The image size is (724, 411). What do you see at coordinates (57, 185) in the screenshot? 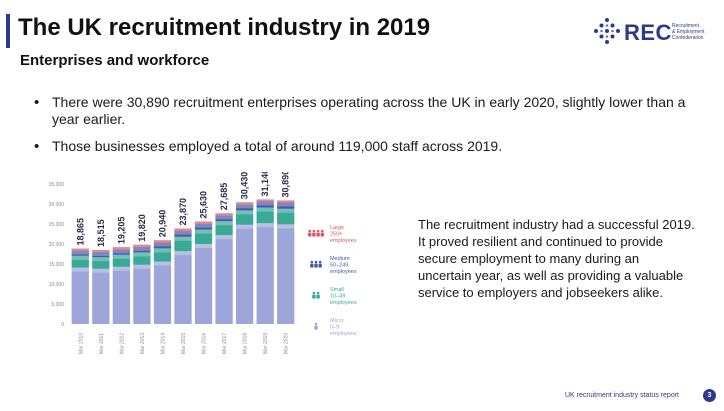
I see `y-tick-label: 35,000` at bounding box center [57, 185].